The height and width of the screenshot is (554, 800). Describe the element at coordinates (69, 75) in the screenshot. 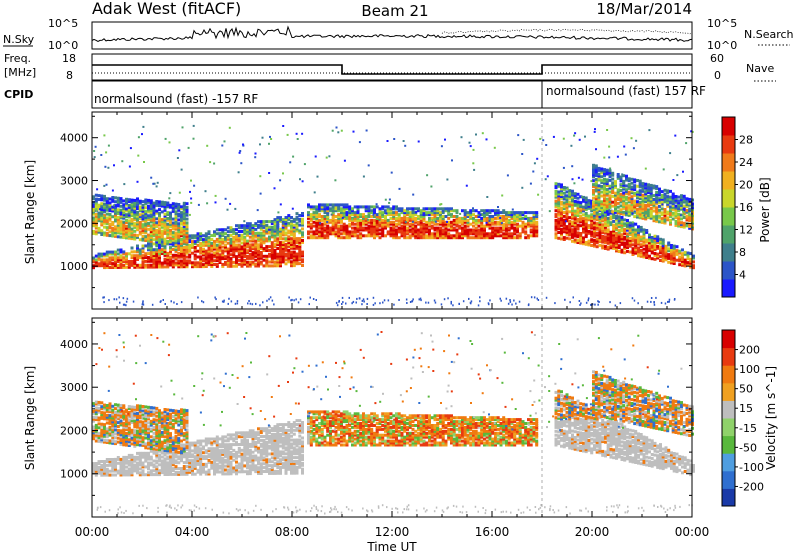

I see `freq-tick-bottom: 8` at that location.